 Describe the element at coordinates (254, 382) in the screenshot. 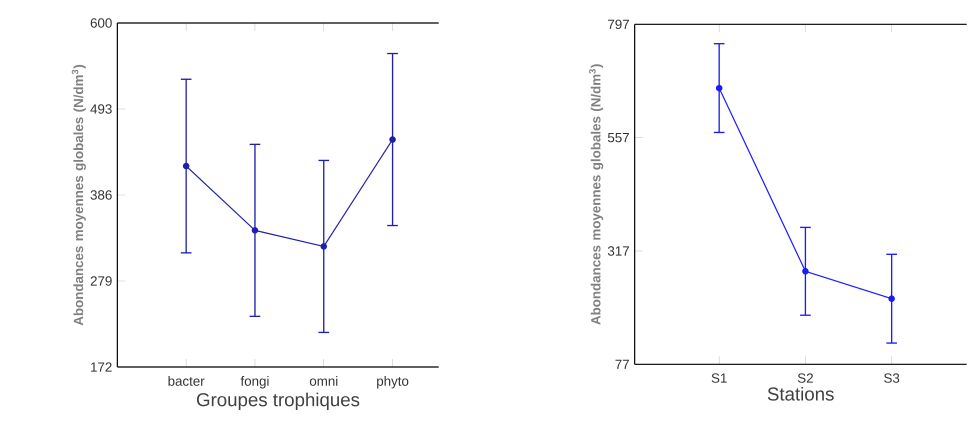

I see `x-tick-label: fongi` at that location.